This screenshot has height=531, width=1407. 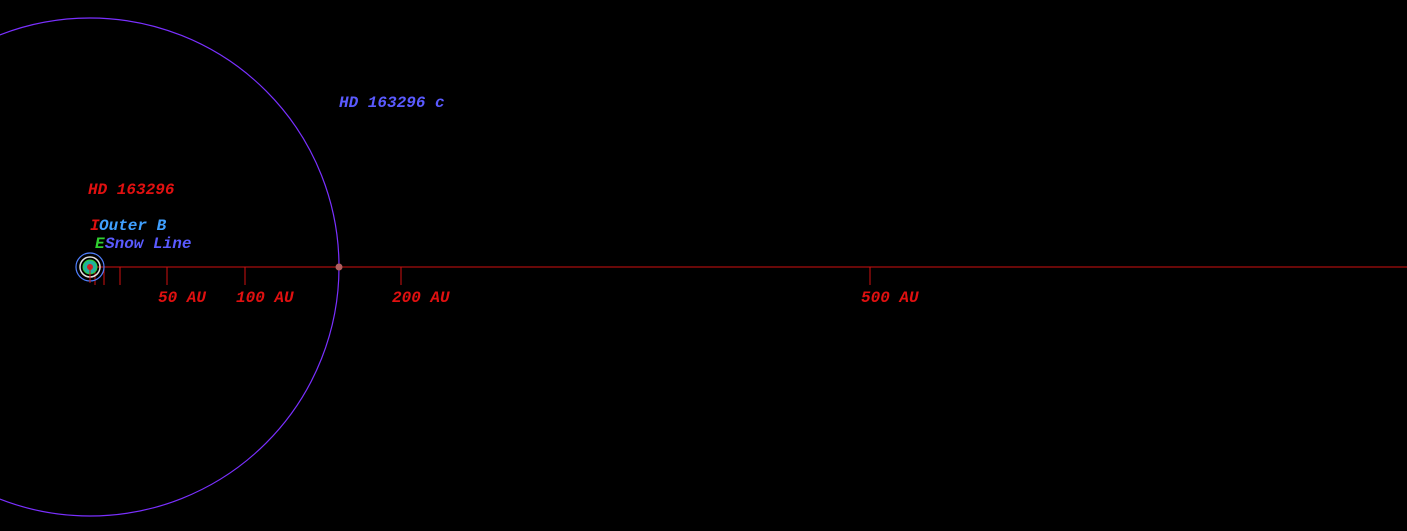 What do you see at coordinates (95, 226) in the screenshot?
I see `zone-initial: I` at bounding box center [95, 226].